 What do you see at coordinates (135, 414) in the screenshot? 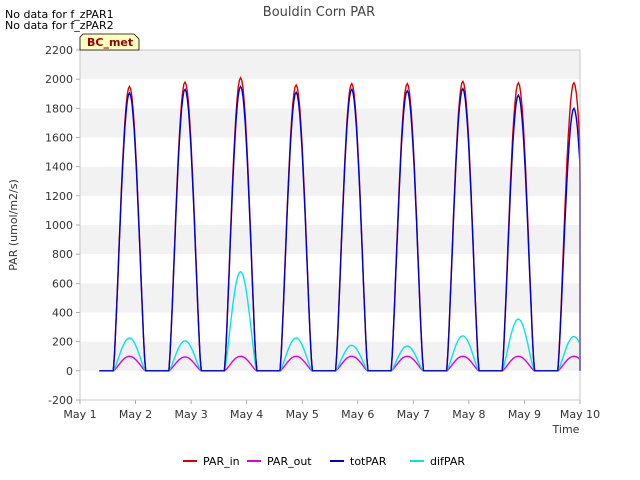
I see `x-tick-label: May 2` at bounding box center [135, 414].